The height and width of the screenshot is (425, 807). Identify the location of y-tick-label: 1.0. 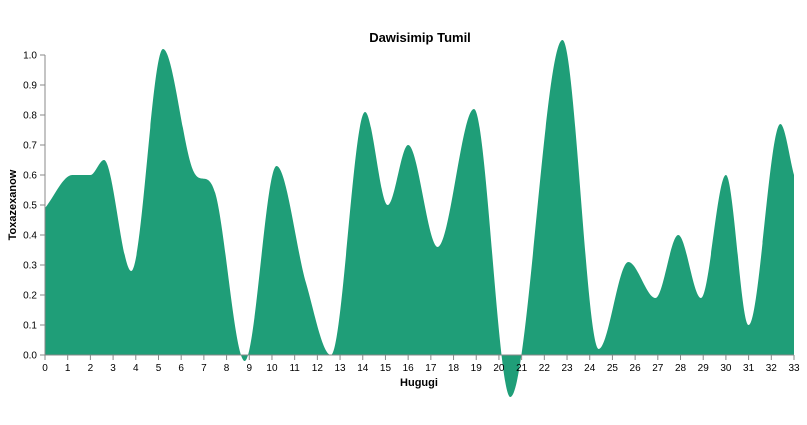
(30, 56).